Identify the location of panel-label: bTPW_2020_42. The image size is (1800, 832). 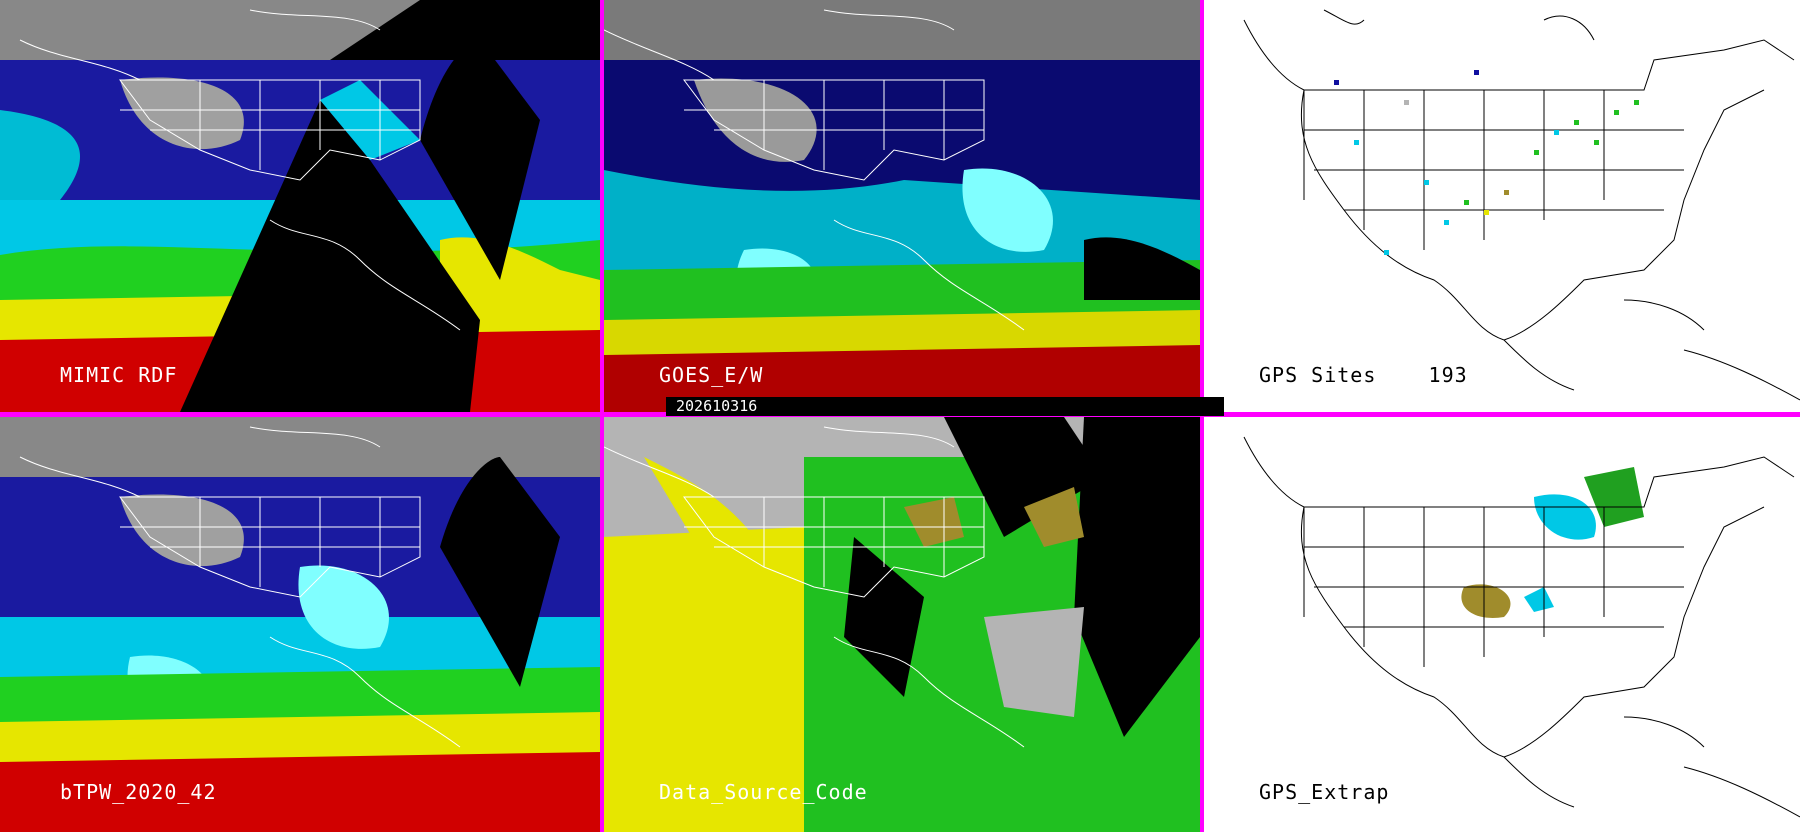
(138, 792).